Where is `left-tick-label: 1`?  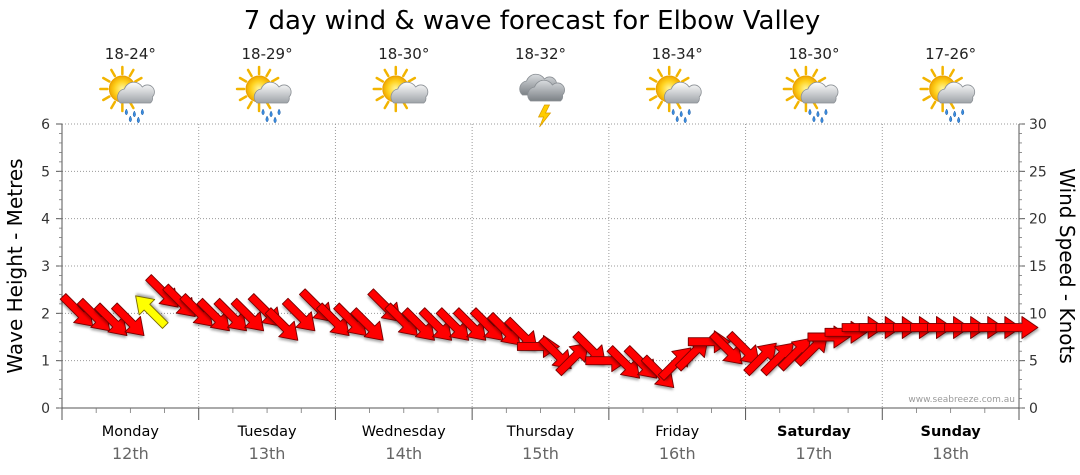 left-tick-label: 1 is located at coordinates (45, 362).